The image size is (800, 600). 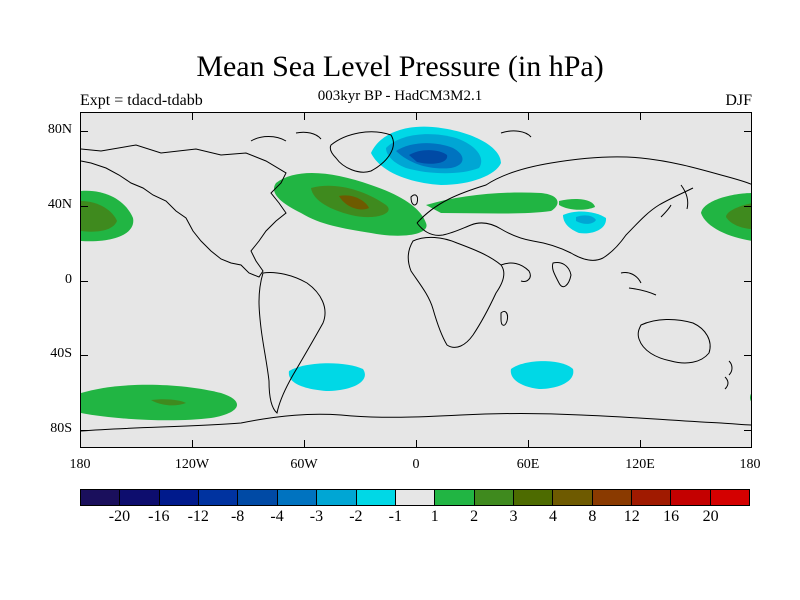 What do you see at coordinates (119, 516) in the screenshot?
I see `colorbar-label: -20` at bounding box center [119, 516].